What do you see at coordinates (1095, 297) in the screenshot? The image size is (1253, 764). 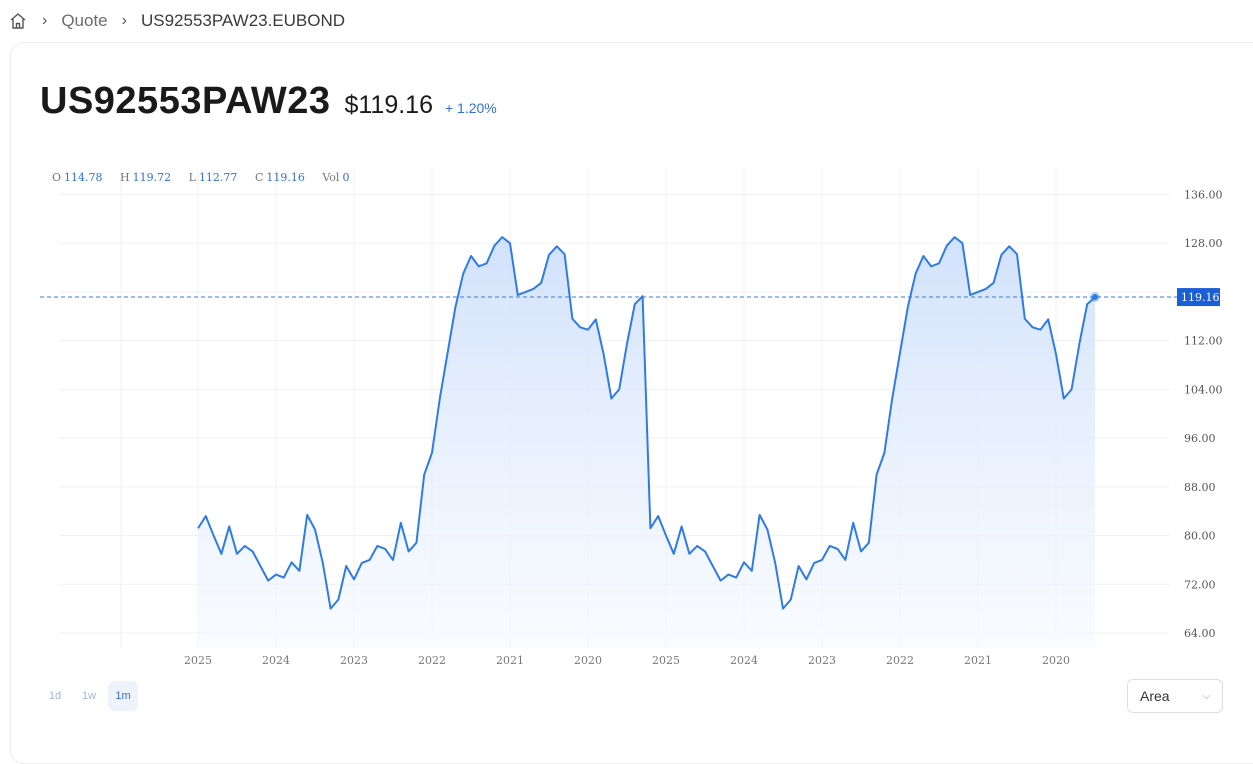 I see `last-point-marker` at bounding box center [1095, 297].